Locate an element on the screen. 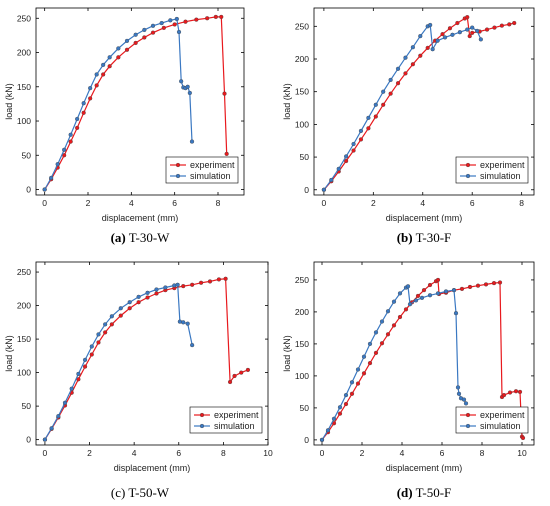  series-line-simulation is located at coordinates (118, 362).